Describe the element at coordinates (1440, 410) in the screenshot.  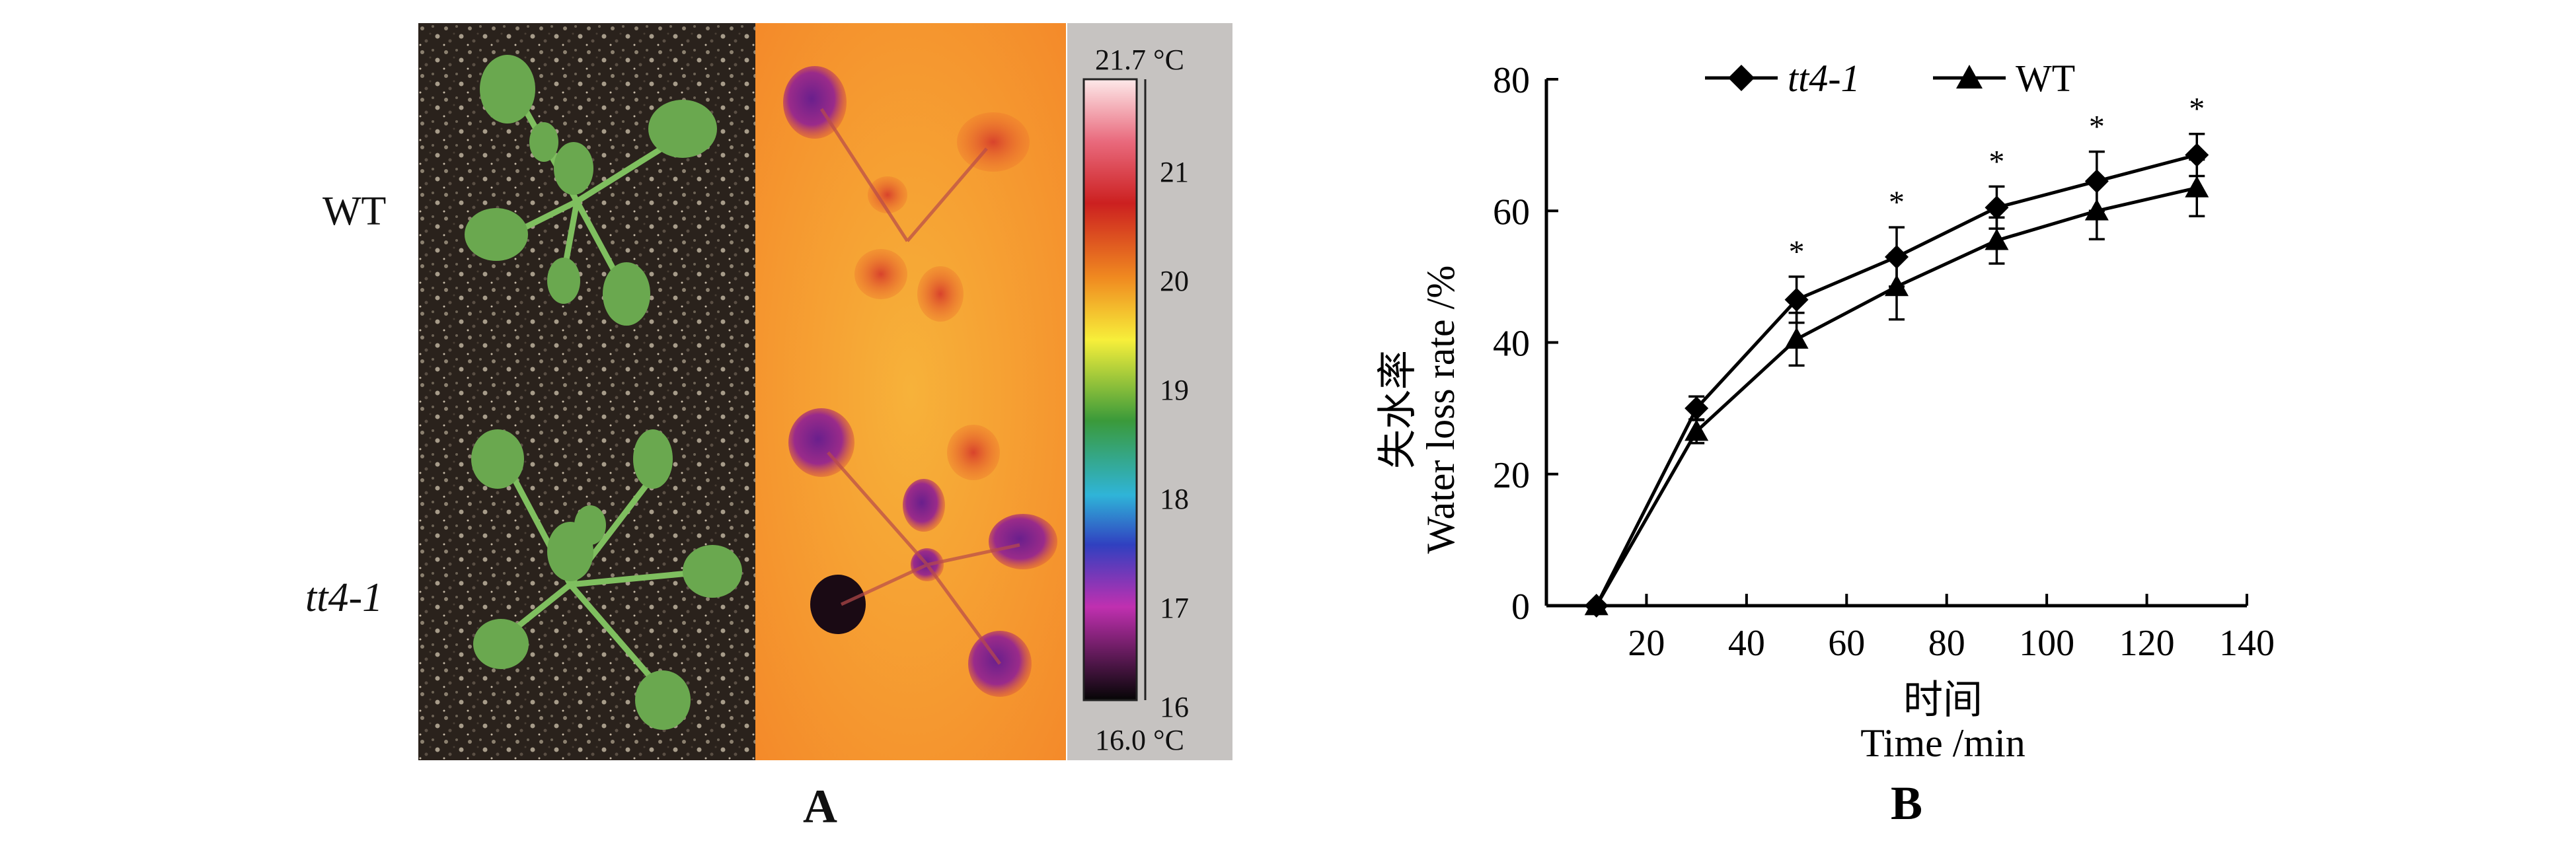
I see `y-axis-label: Water loss rate /%` at that location.